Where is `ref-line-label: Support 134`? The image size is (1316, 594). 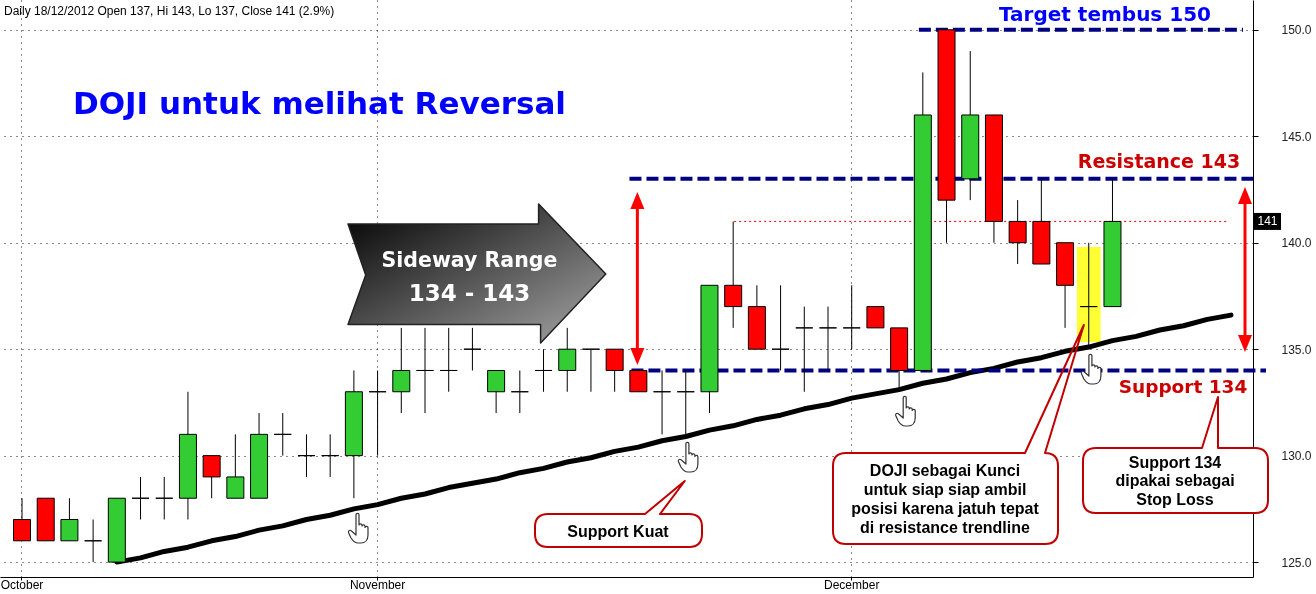
ref-line-label: Support 134 is located at coordinates (1183, 387).